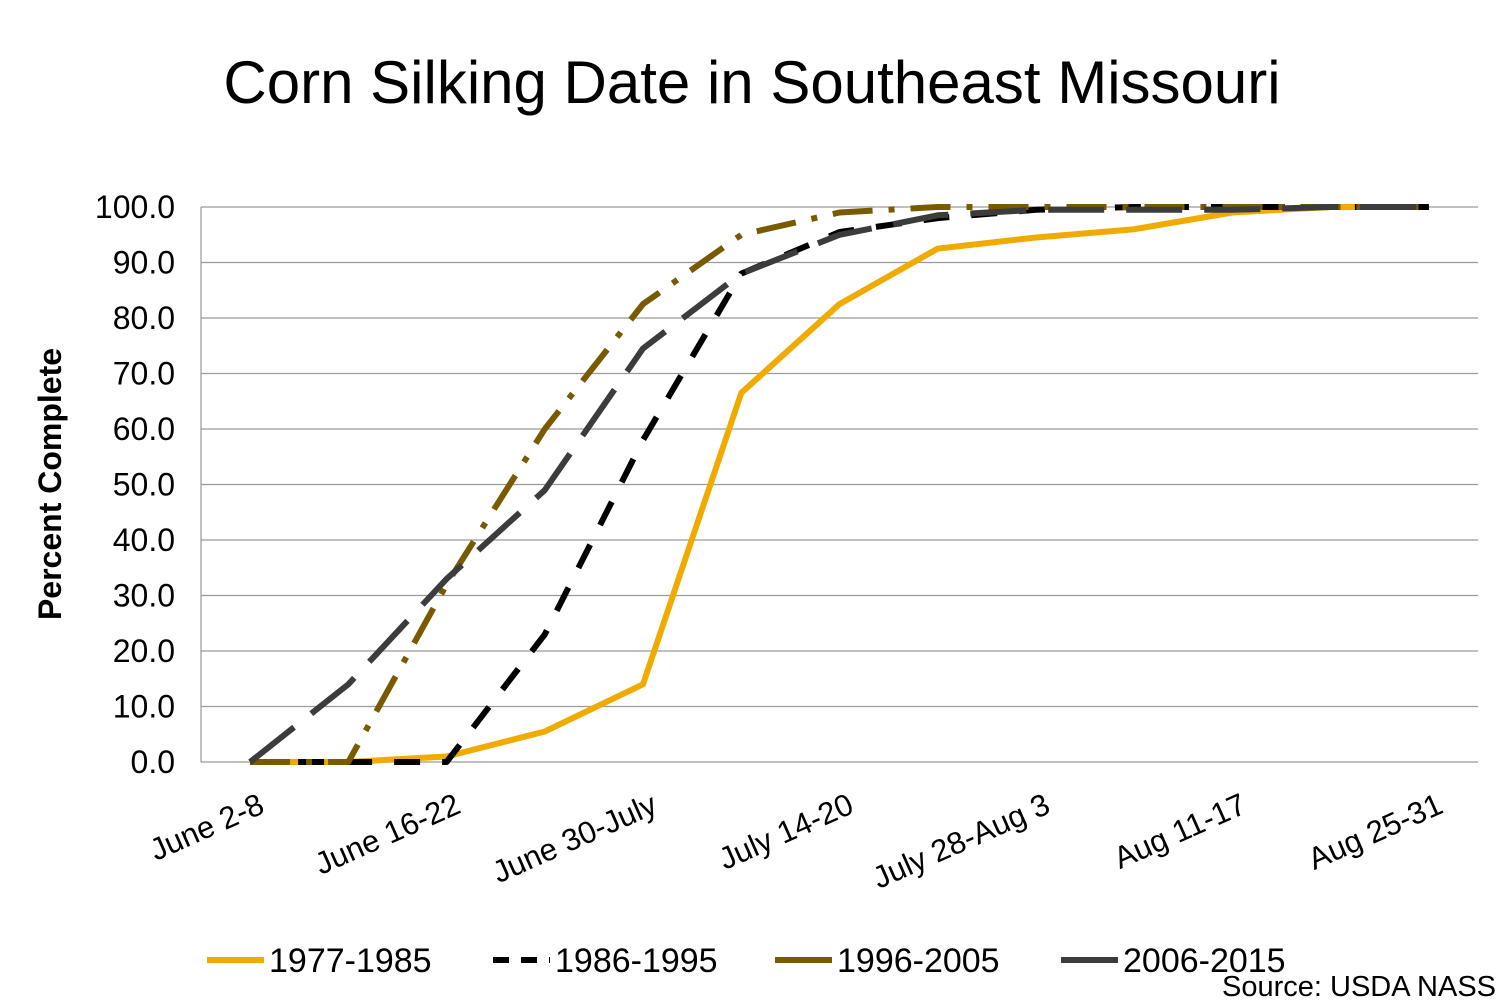 The height and width of the screenshot is (1000, 1500). I want to click on y-tick-label: 0.0, so click(153, 762).